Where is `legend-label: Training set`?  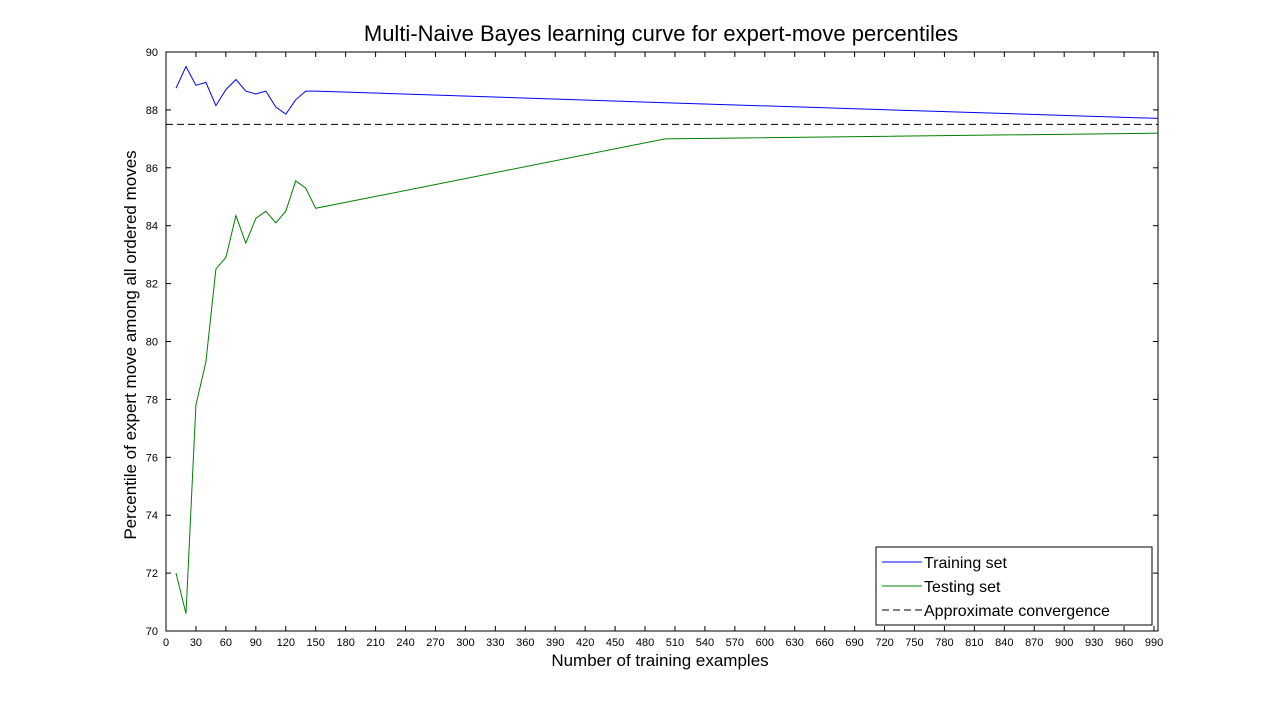
legend-label: Training set is located at coordinates (966, 563).